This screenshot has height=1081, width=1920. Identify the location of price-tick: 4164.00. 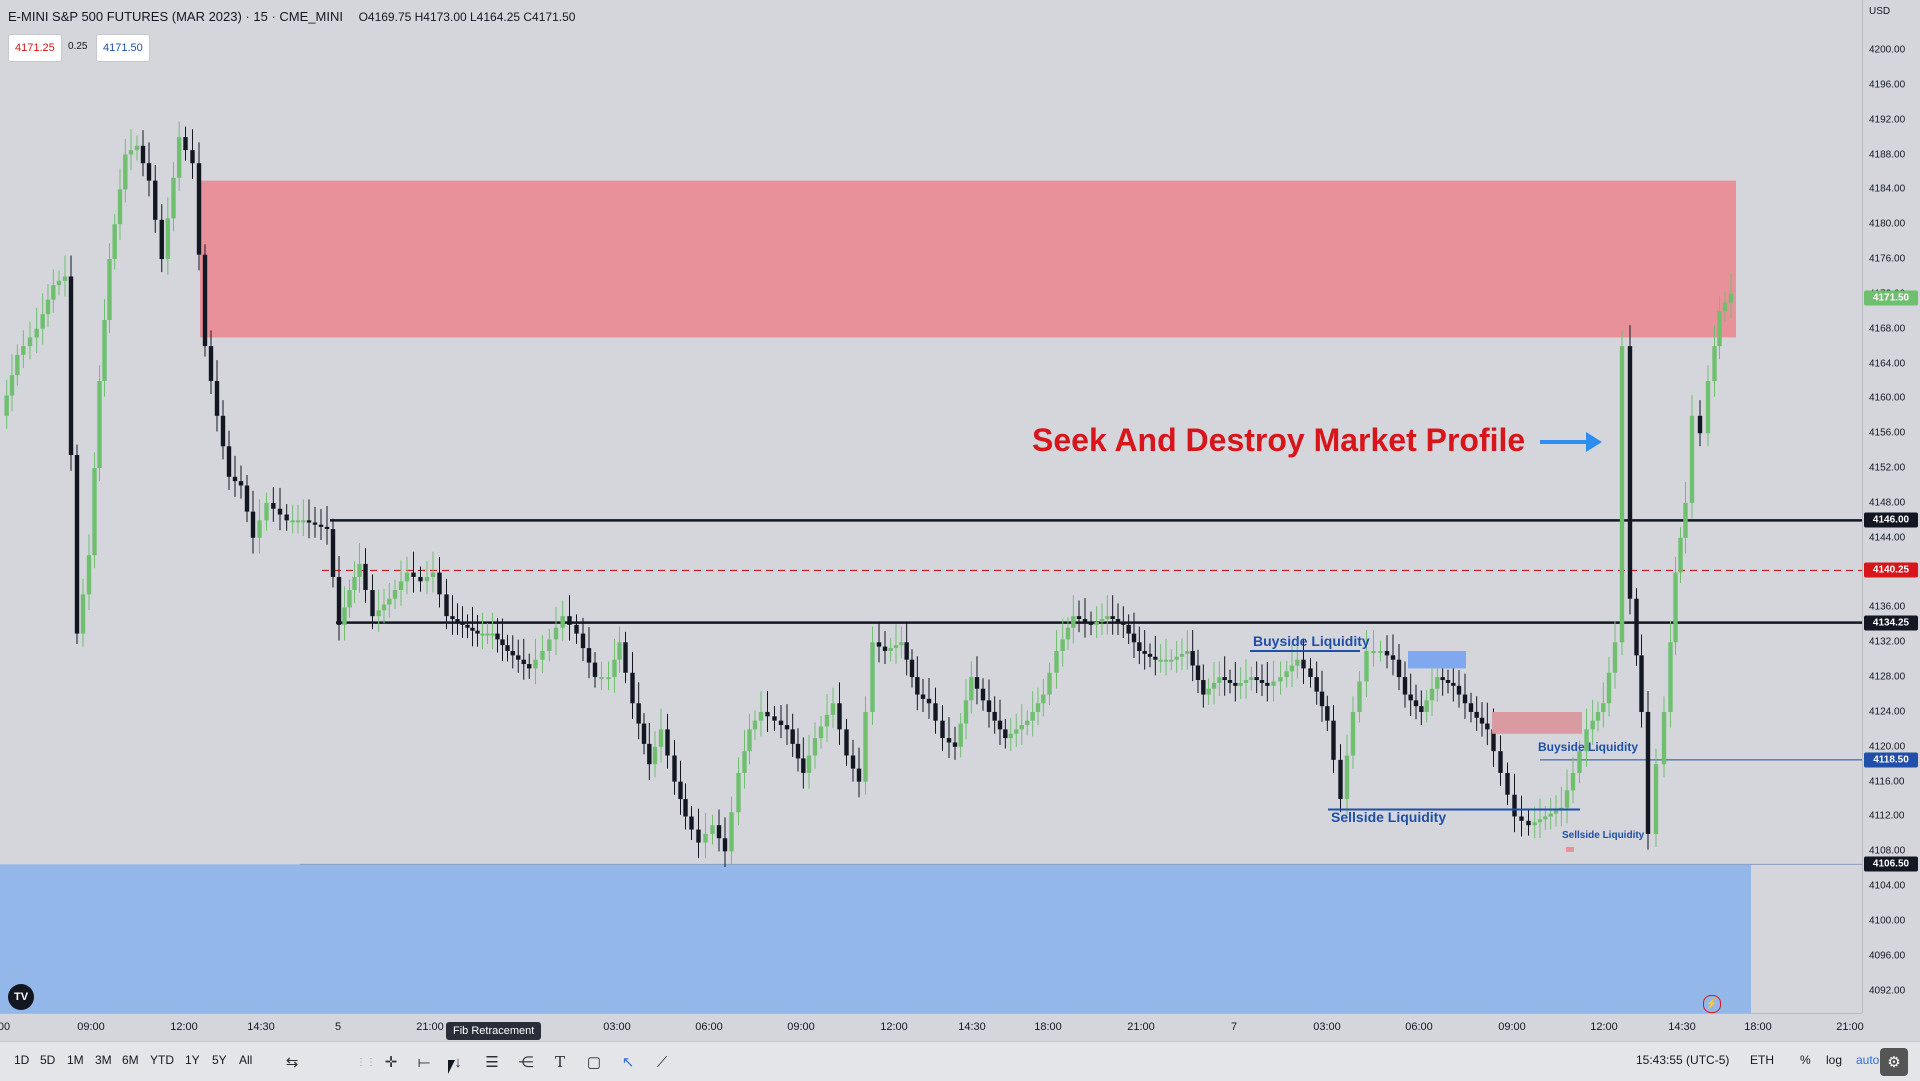
(1887, 364).